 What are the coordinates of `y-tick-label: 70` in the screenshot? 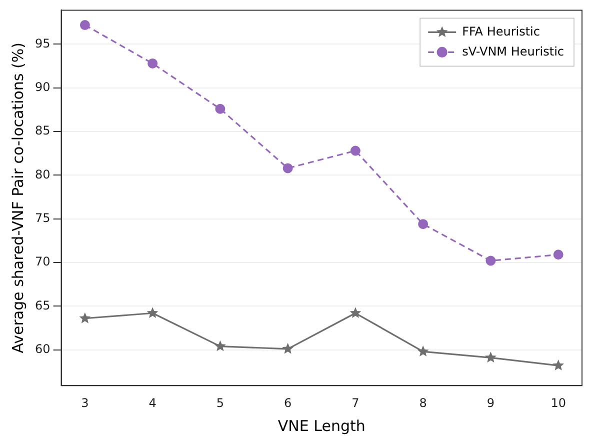 It's located at (42, 261).